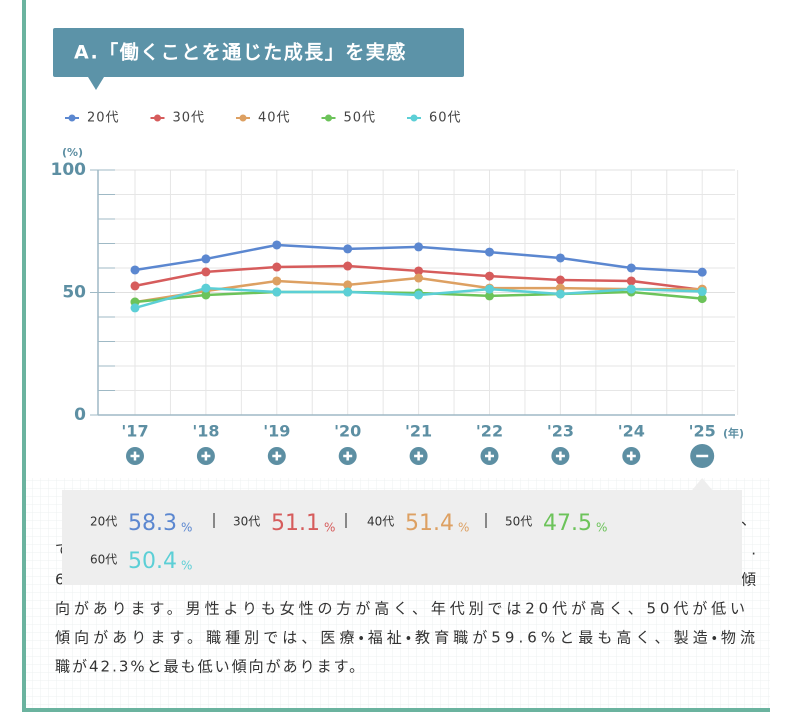  I want to click on tooltip: 20代 58.3% 30代 51.1% 40代 51.4% 50代 47.5 % 60代 50.4%, so click(402, 531).